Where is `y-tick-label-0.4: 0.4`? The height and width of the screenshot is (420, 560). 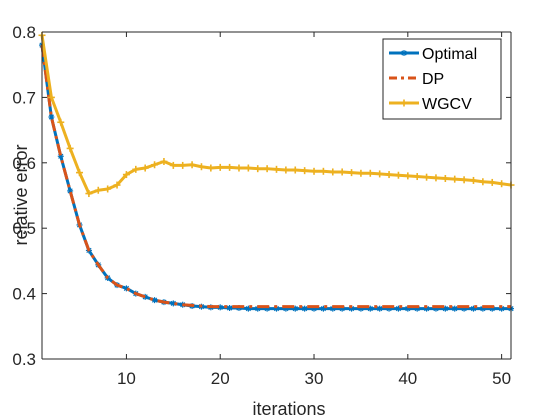 y-tick-label-0.4: 0.4 is located at coordinates (24, 294).